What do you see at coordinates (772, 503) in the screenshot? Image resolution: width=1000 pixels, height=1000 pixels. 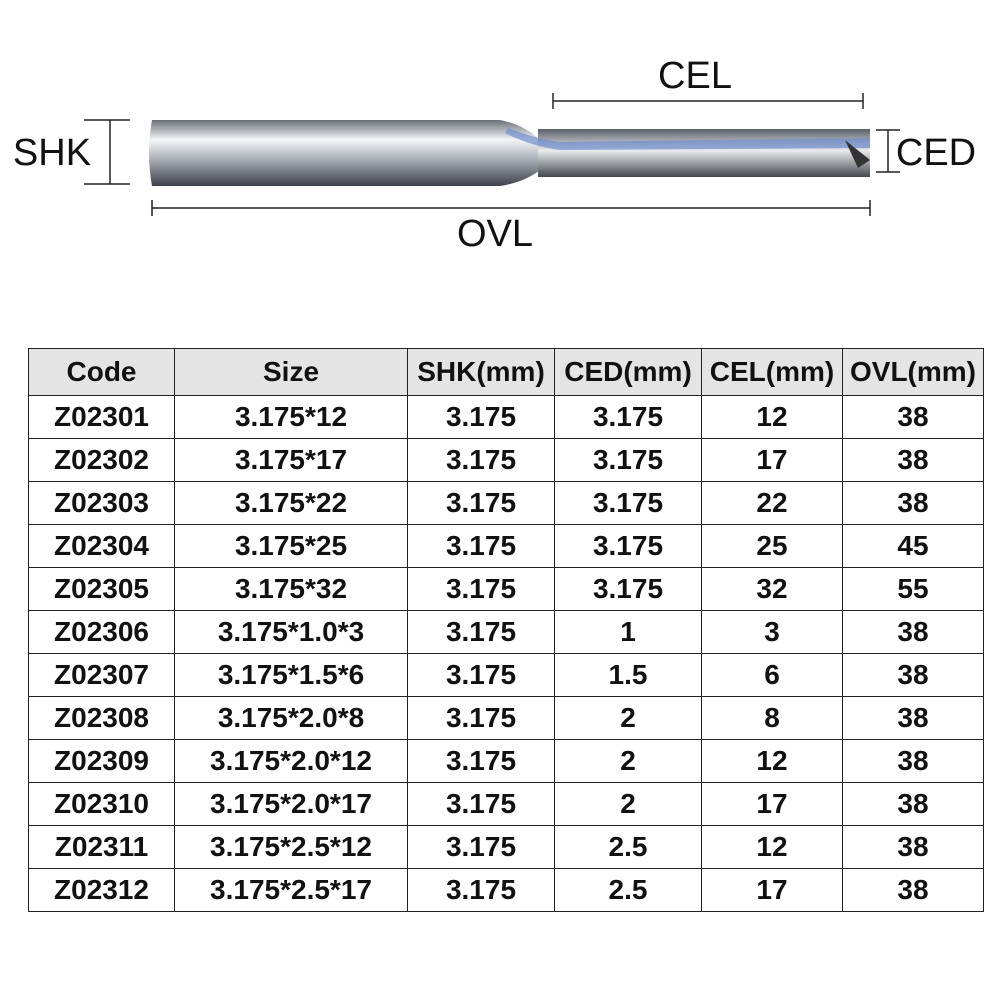 I see `table-cell: 22` at bounding box center [772, 503].